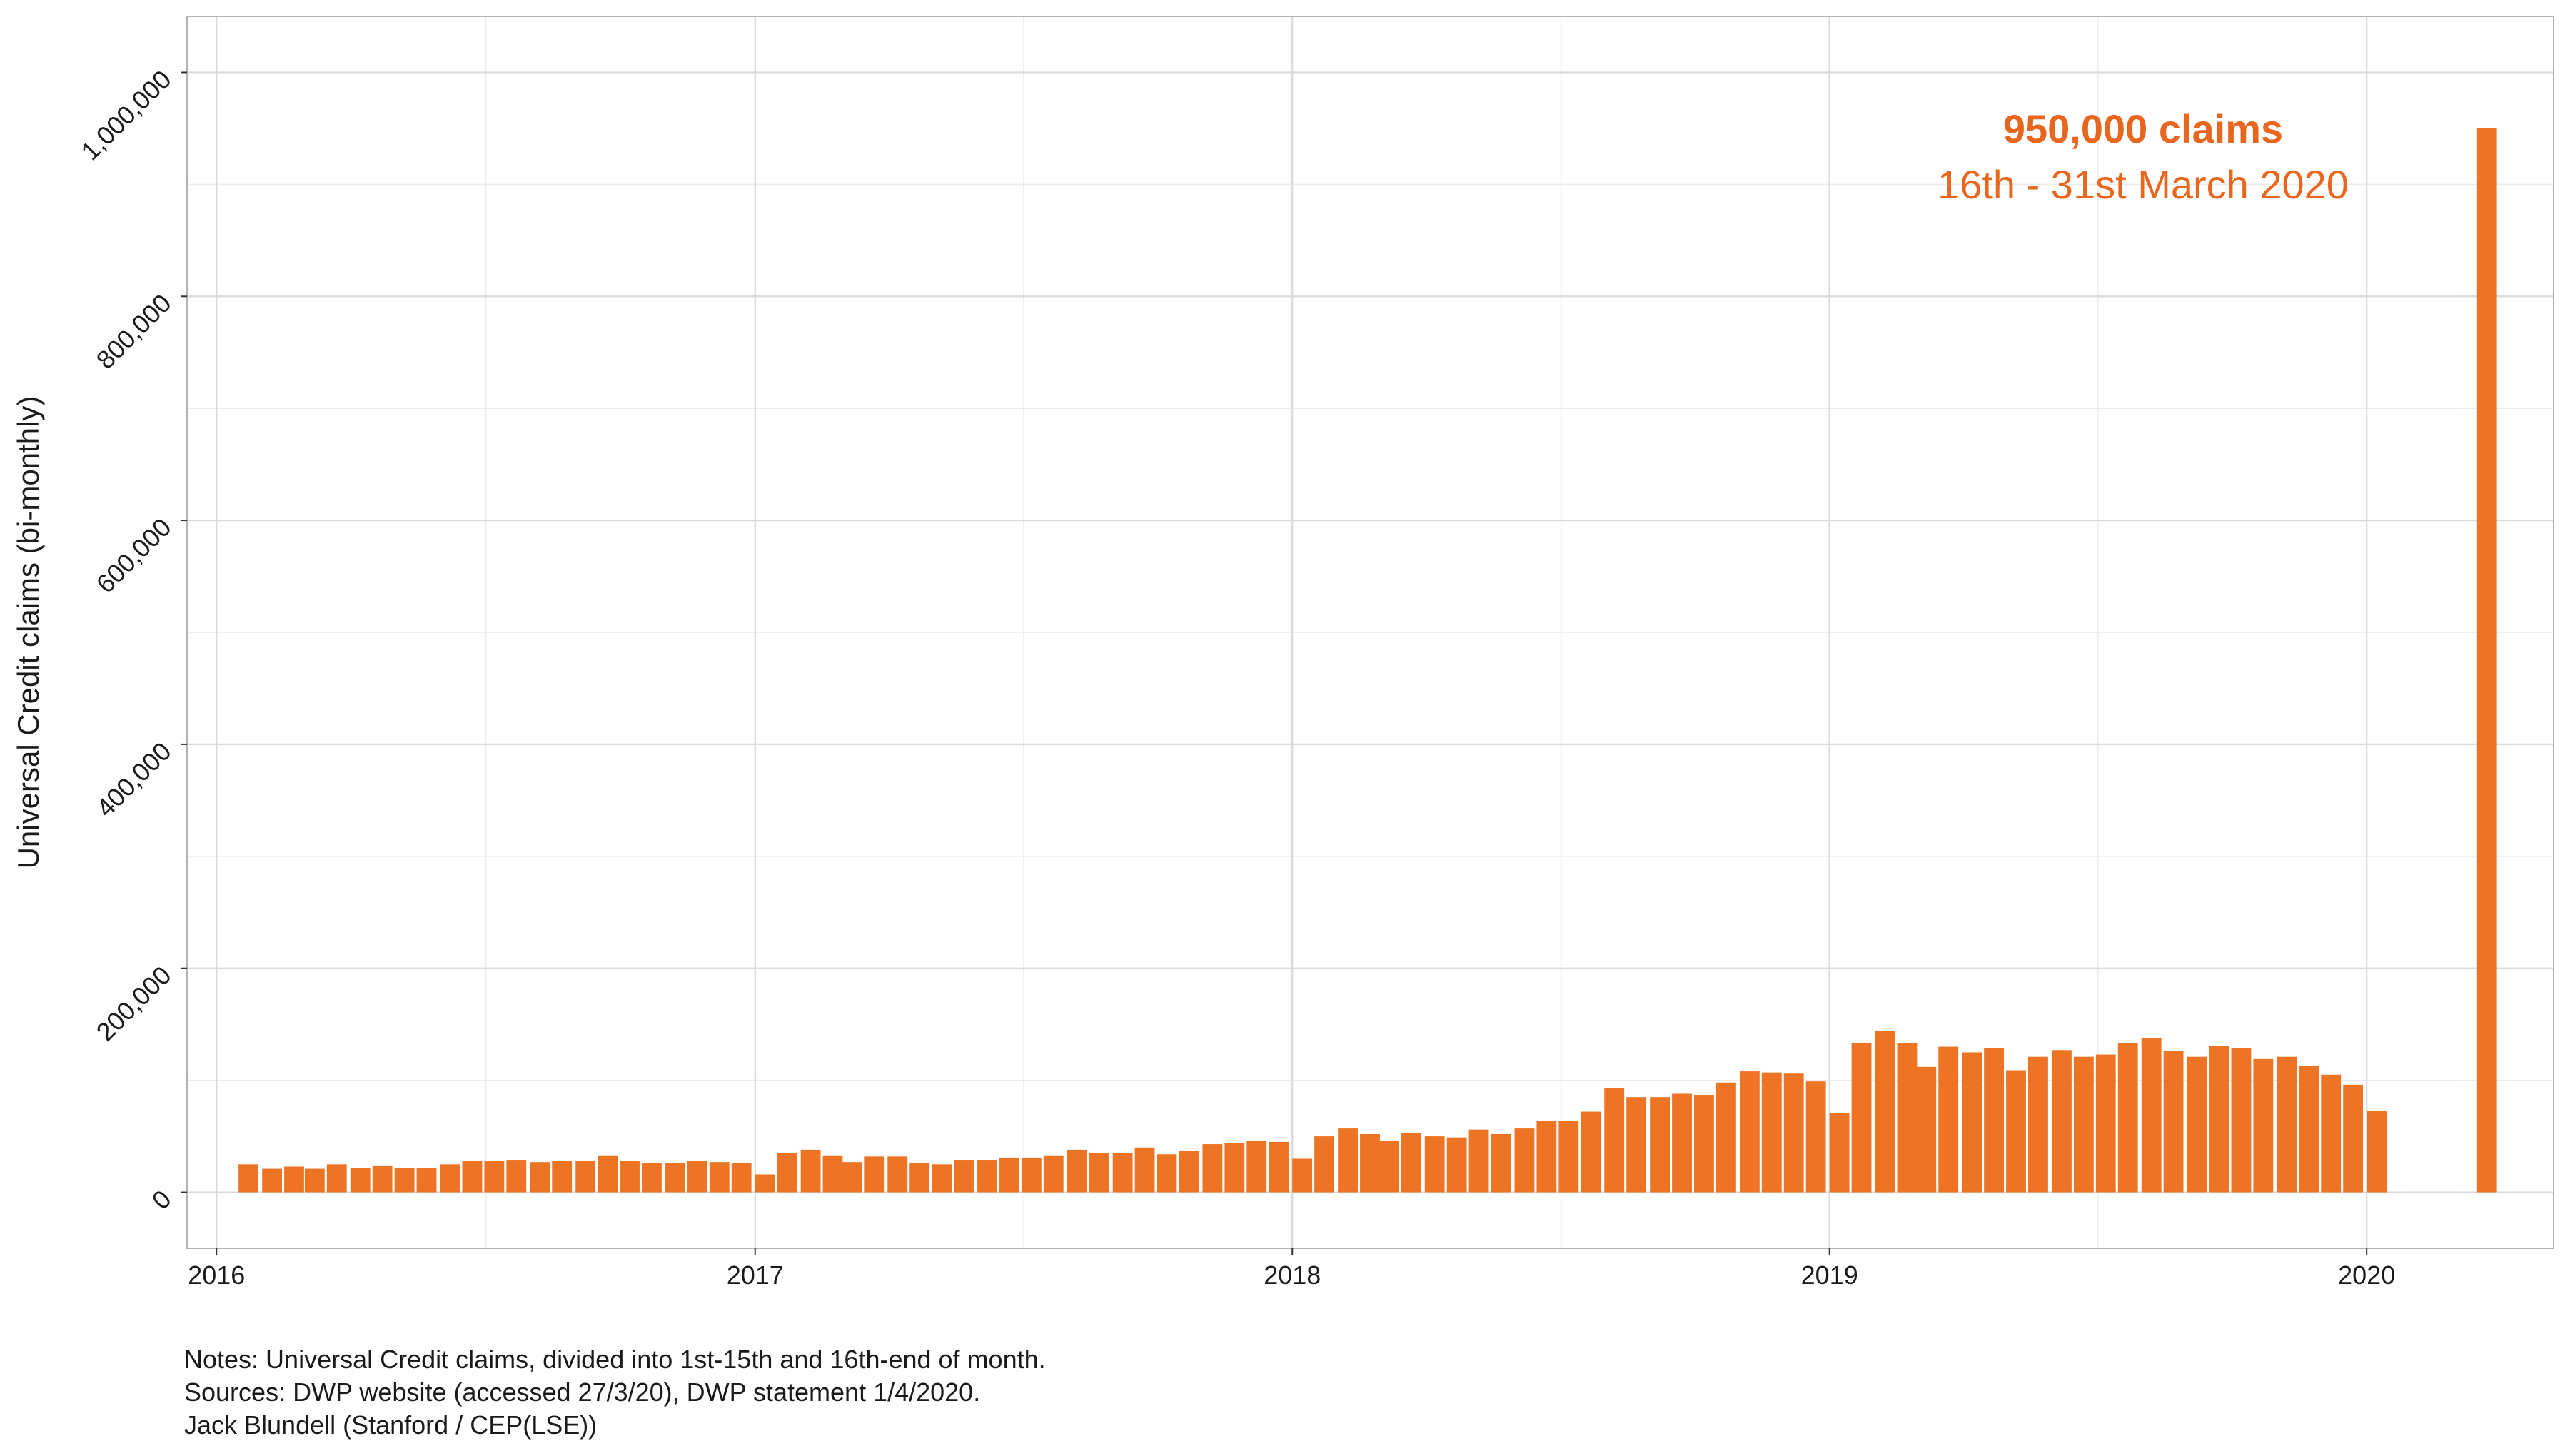 This screenshot has width=2570, height=1456. I want to click on x-tick-label: 2017, so click(755, 1275).